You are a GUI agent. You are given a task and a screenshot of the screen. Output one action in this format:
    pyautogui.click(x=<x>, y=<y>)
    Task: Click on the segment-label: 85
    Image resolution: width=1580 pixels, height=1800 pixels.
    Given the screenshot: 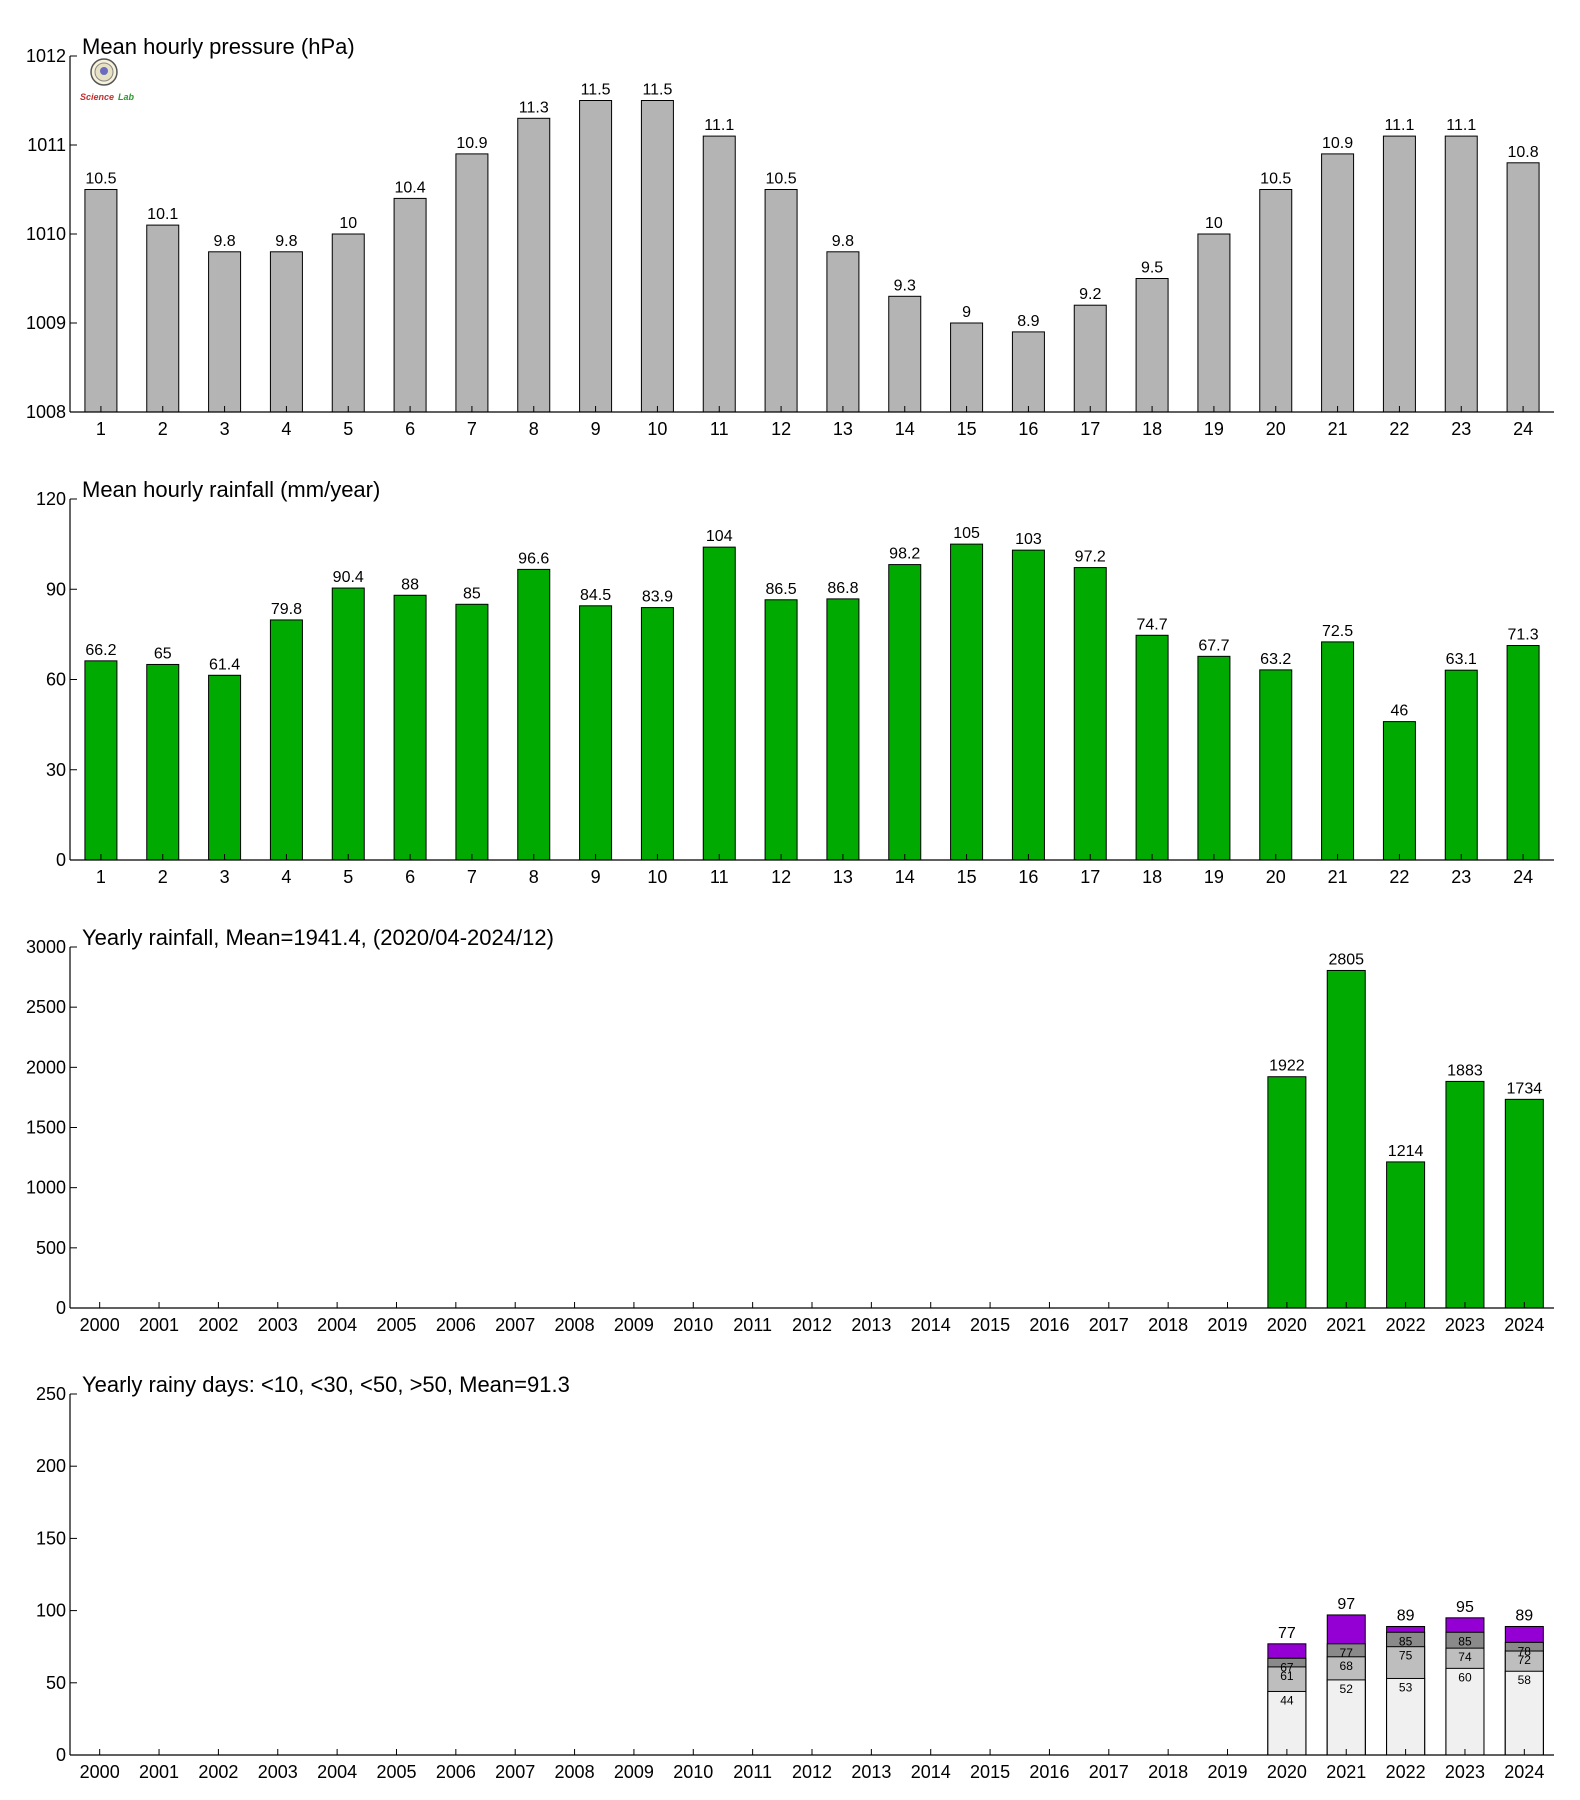 What is the action you would take?
    pyautogui.click(x=1406, y=1641)
    